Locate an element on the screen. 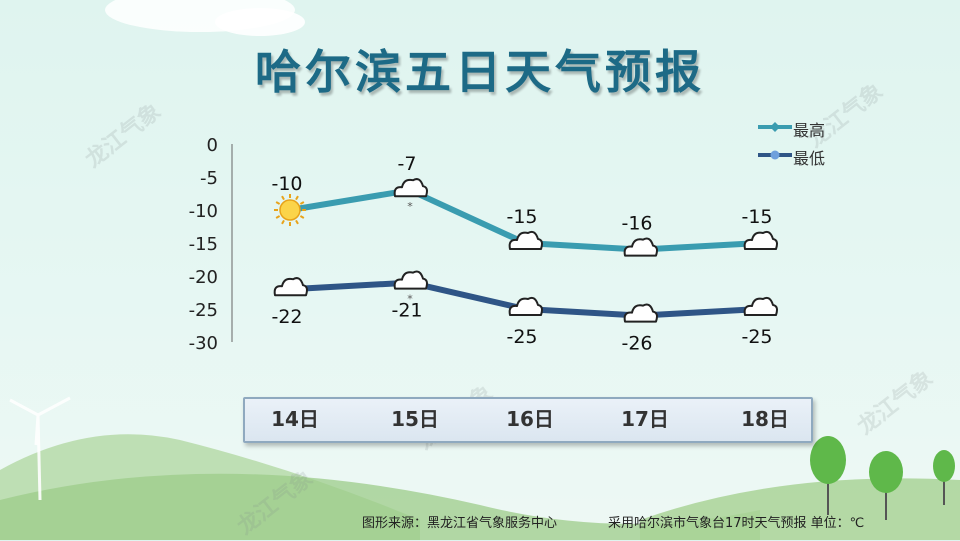 The height and width of the screenshot is (541, 960). page-title: 哈尔滨五日天气预报 is located at coordinates (480, 72).